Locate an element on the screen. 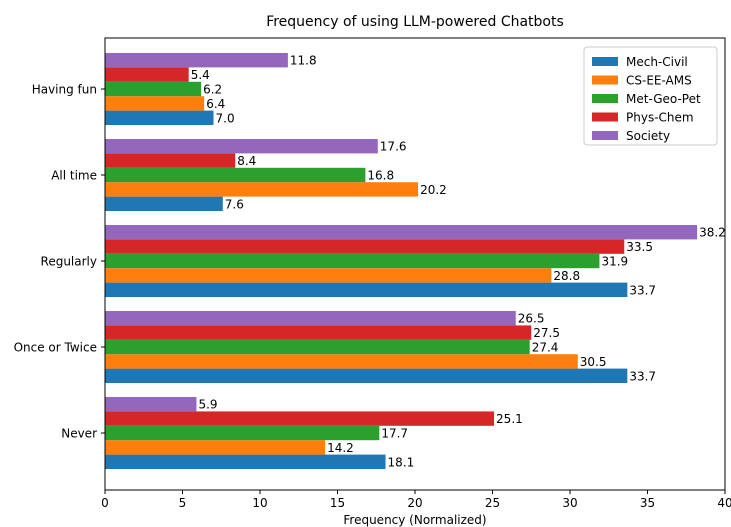 The height and width of the screenshot is (527, 731). bar-regularly-cs-ee-ams is located at coordinates (328, 275).